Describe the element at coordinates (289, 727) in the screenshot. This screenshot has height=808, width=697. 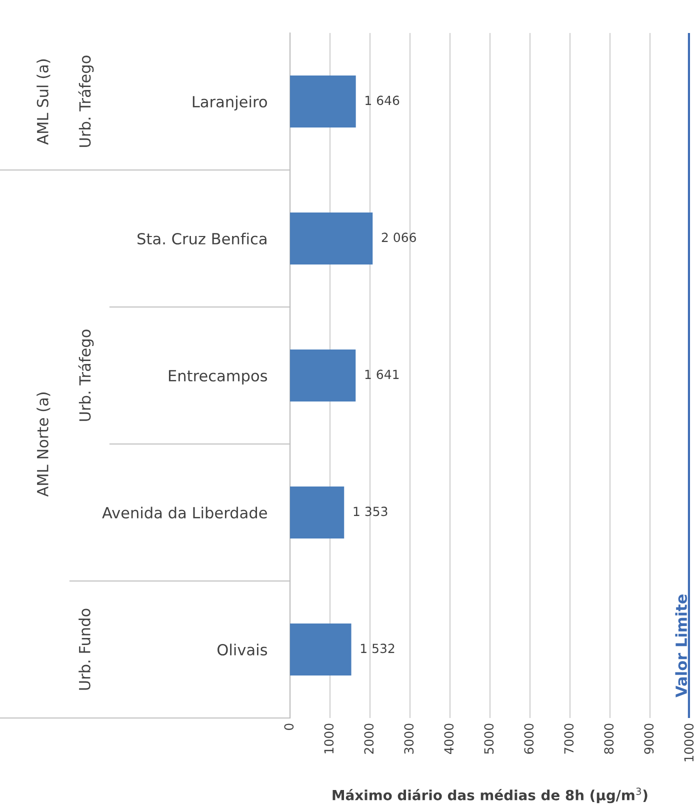
I see `x-tick-label: 0` at that location.